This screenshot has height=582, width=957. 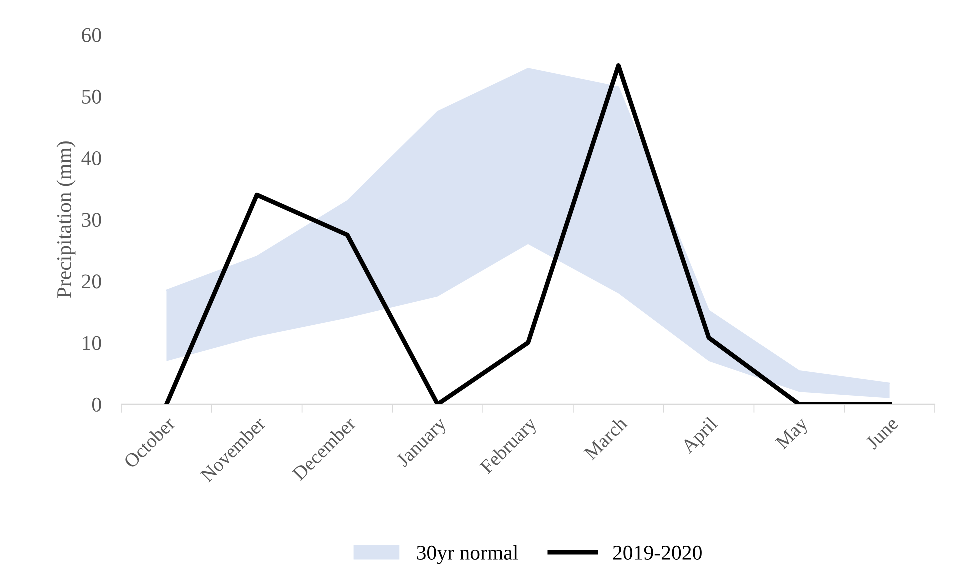 What do you see at coordinates (92, 281) in the screenshot?
I see `y-tick-label: 20` at bounding box center [92, 281].